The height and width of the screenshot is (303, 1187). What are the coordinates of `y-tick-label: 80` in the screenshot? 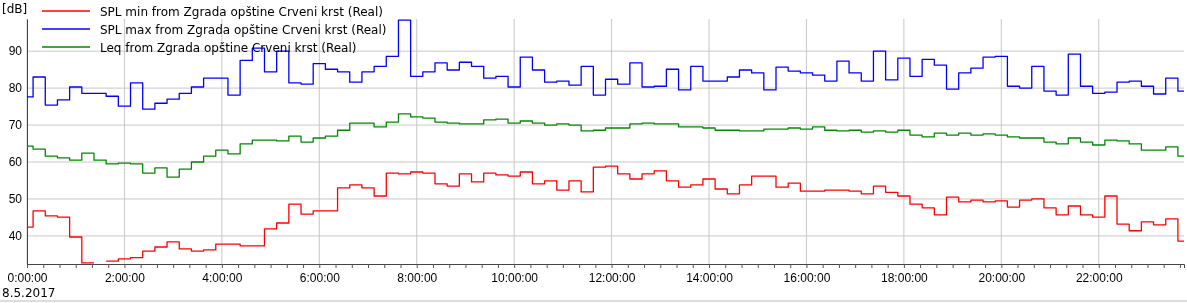 It's located at (15, 88).